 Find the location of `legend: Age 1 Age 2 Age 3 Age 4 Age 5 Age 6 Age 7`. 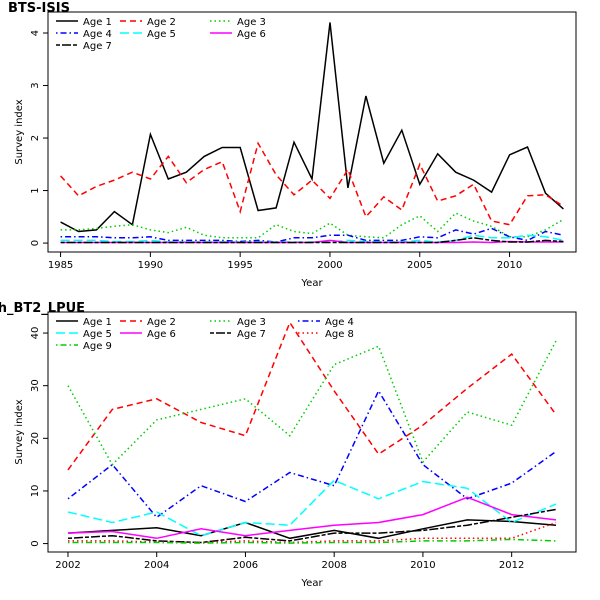

legend: Age 1 Age 2 Age 3 Age 4 Age 5 Age 6 Age 7 is located at coordinates (161, 34).